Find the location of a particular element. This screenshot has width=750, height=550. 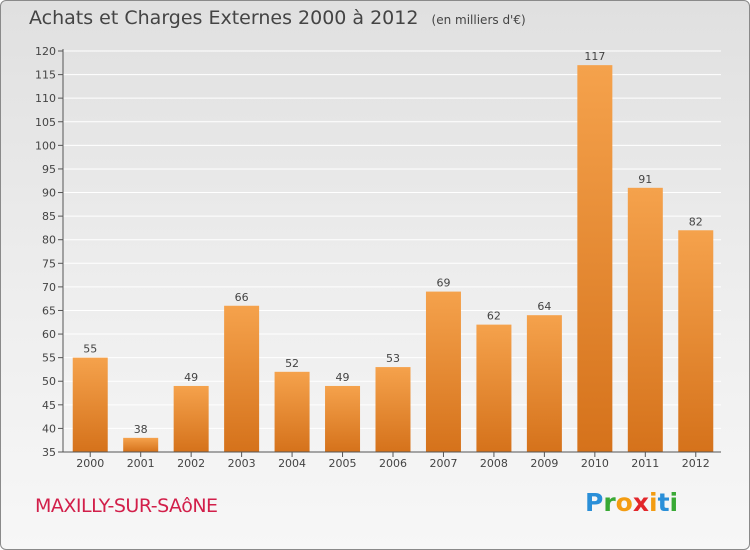

logo-letter: x is located at coordinates (640, 502).